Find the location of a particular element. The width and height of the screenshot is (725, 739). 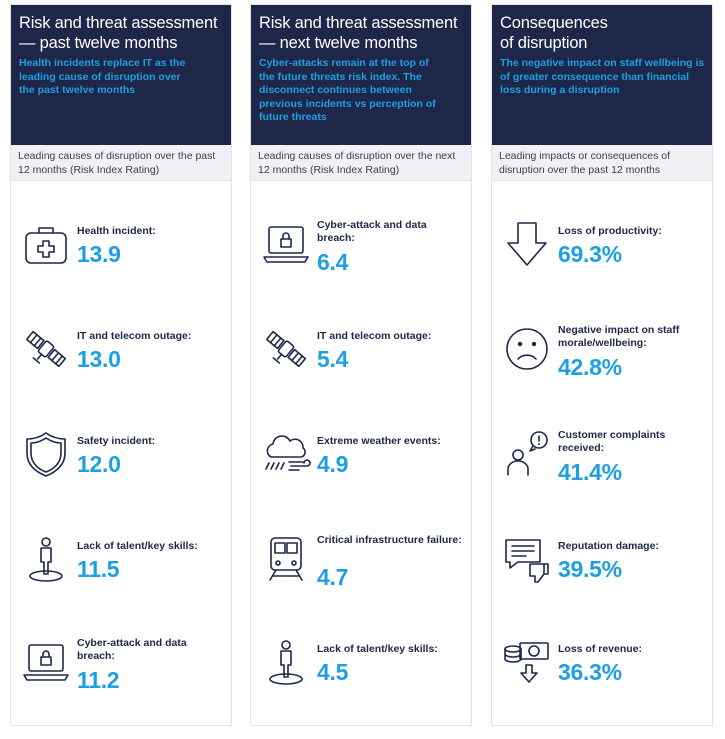

list-item: Loss of revenue: 36.3% is located at coordinates (602, 668).